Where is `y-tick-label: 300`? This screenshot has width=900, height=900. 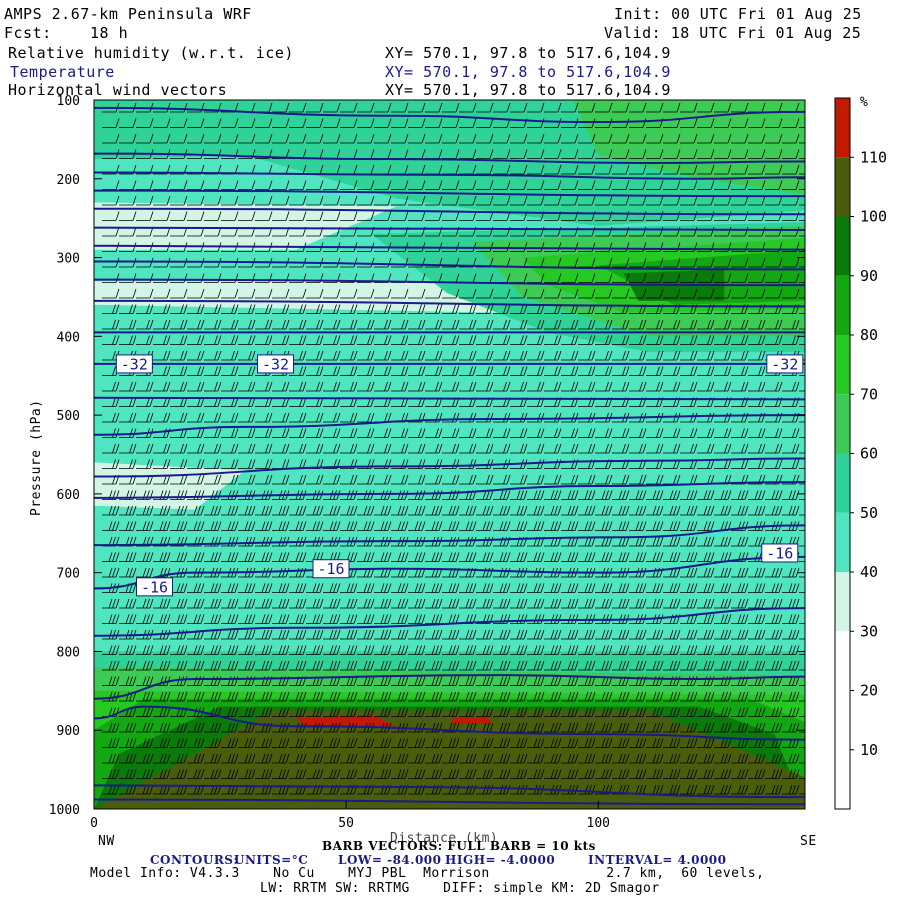
y-tick-label: 300 is located at coordinates (68, 259).